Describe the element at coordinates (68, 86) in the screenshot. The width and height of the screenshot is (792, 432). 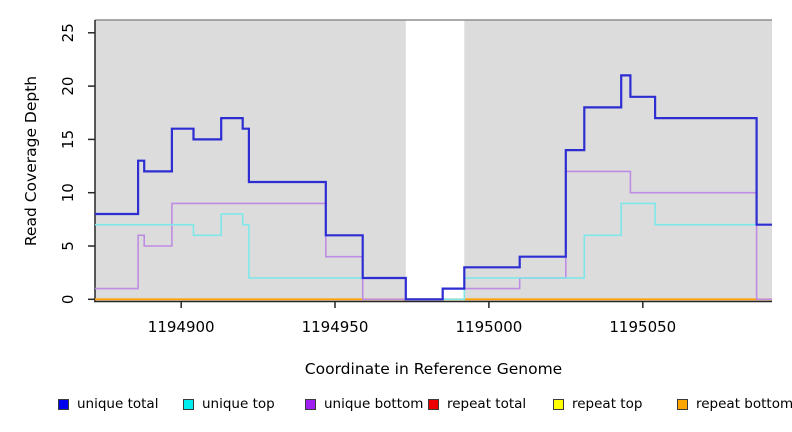
I see `y-tick-label: 20` at that location.